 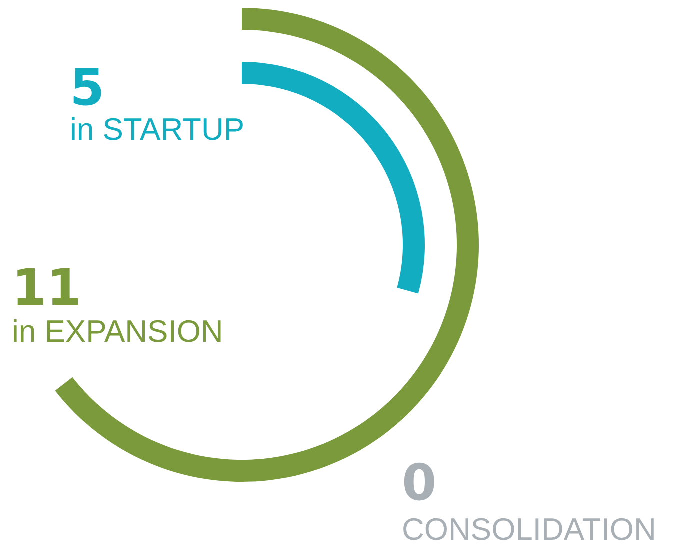 I want to click on data-label: 0, so click(x=419, y=483).